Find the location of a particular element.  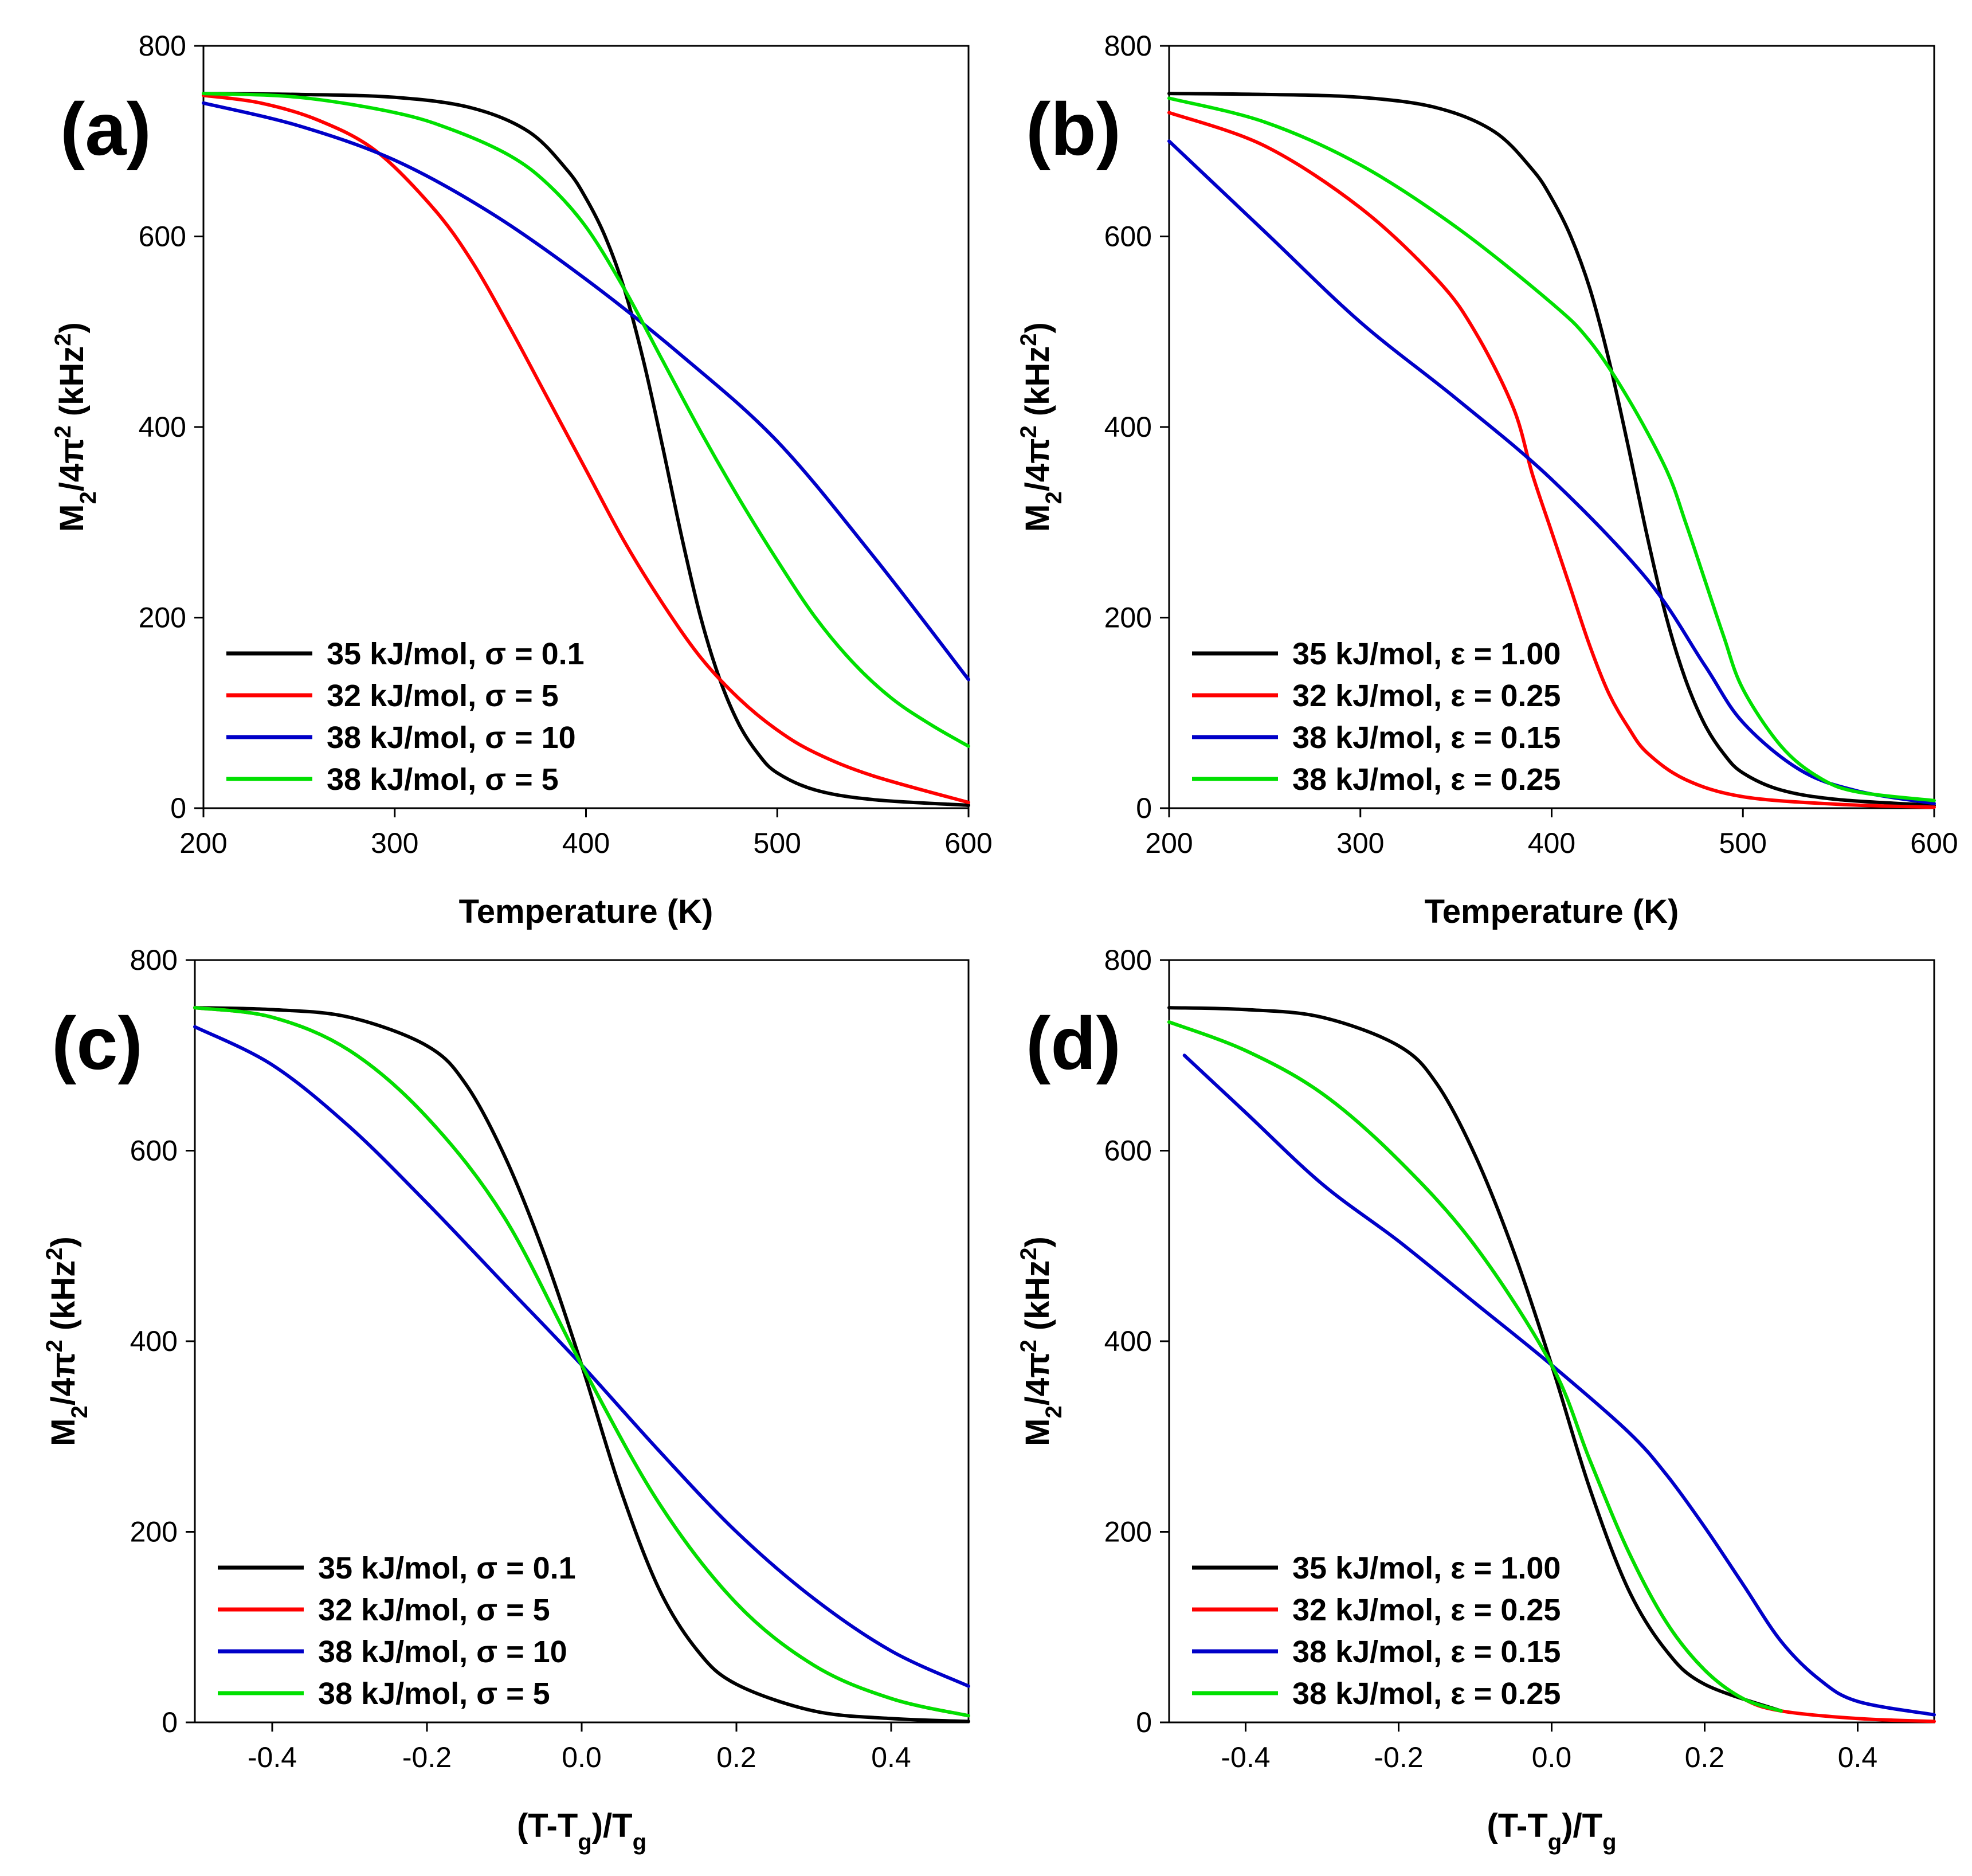

legend-label: 35 kJ/mol, σ = 0.1 is located at coordinates (456, 654).